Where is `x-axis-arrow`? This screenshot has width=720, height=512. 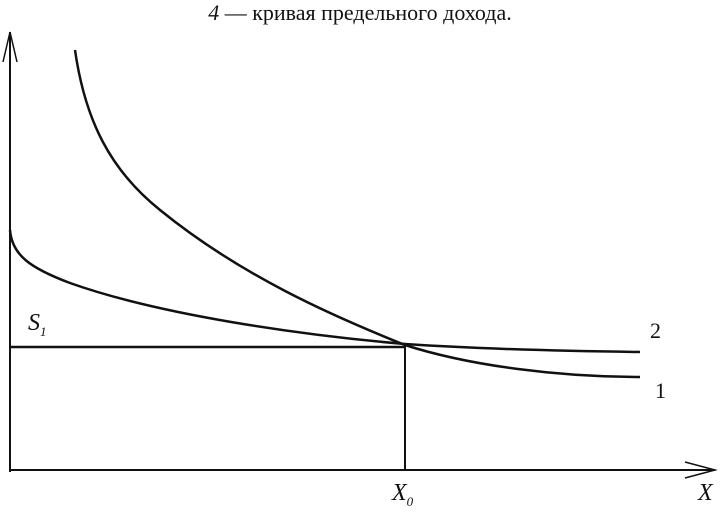
x-axis-arrow is located at coordinates (701, 470).